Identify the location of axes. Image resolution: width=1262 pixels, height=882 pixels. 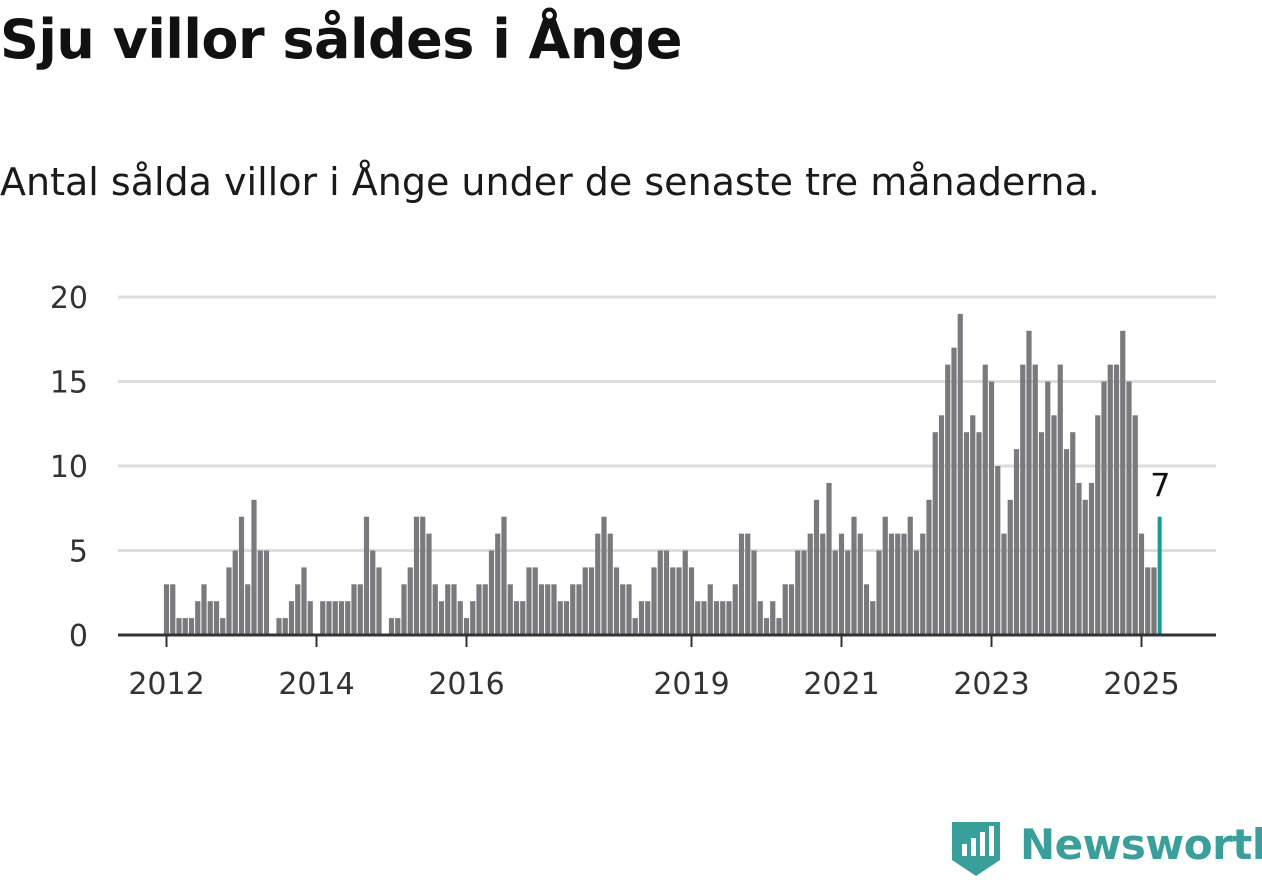
(667, 640).